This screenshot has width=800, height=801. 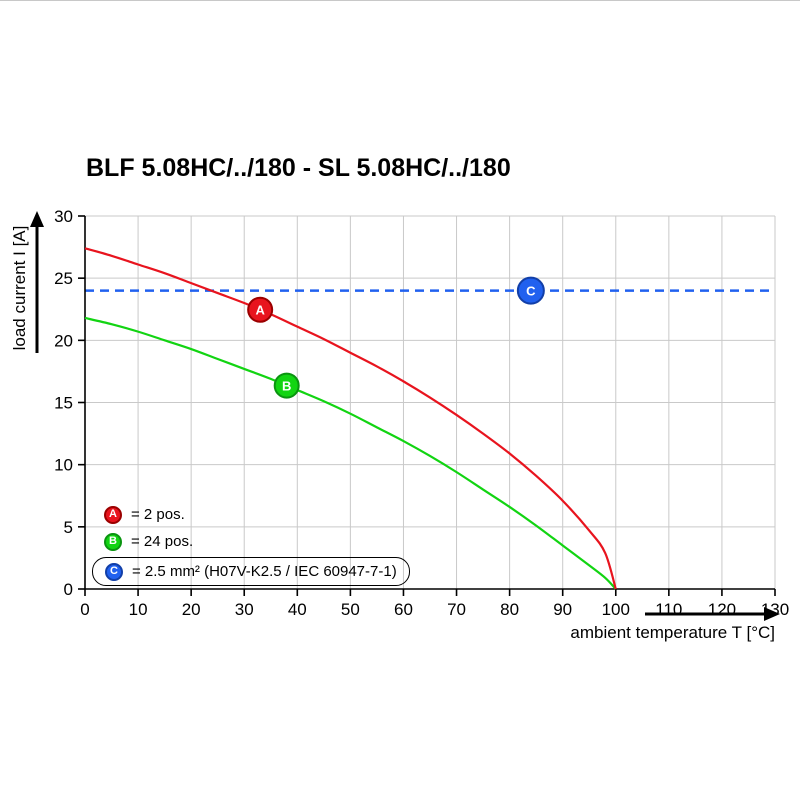 I want to click on y-axis-arrowhead-icon, so click(x=37, y=219).